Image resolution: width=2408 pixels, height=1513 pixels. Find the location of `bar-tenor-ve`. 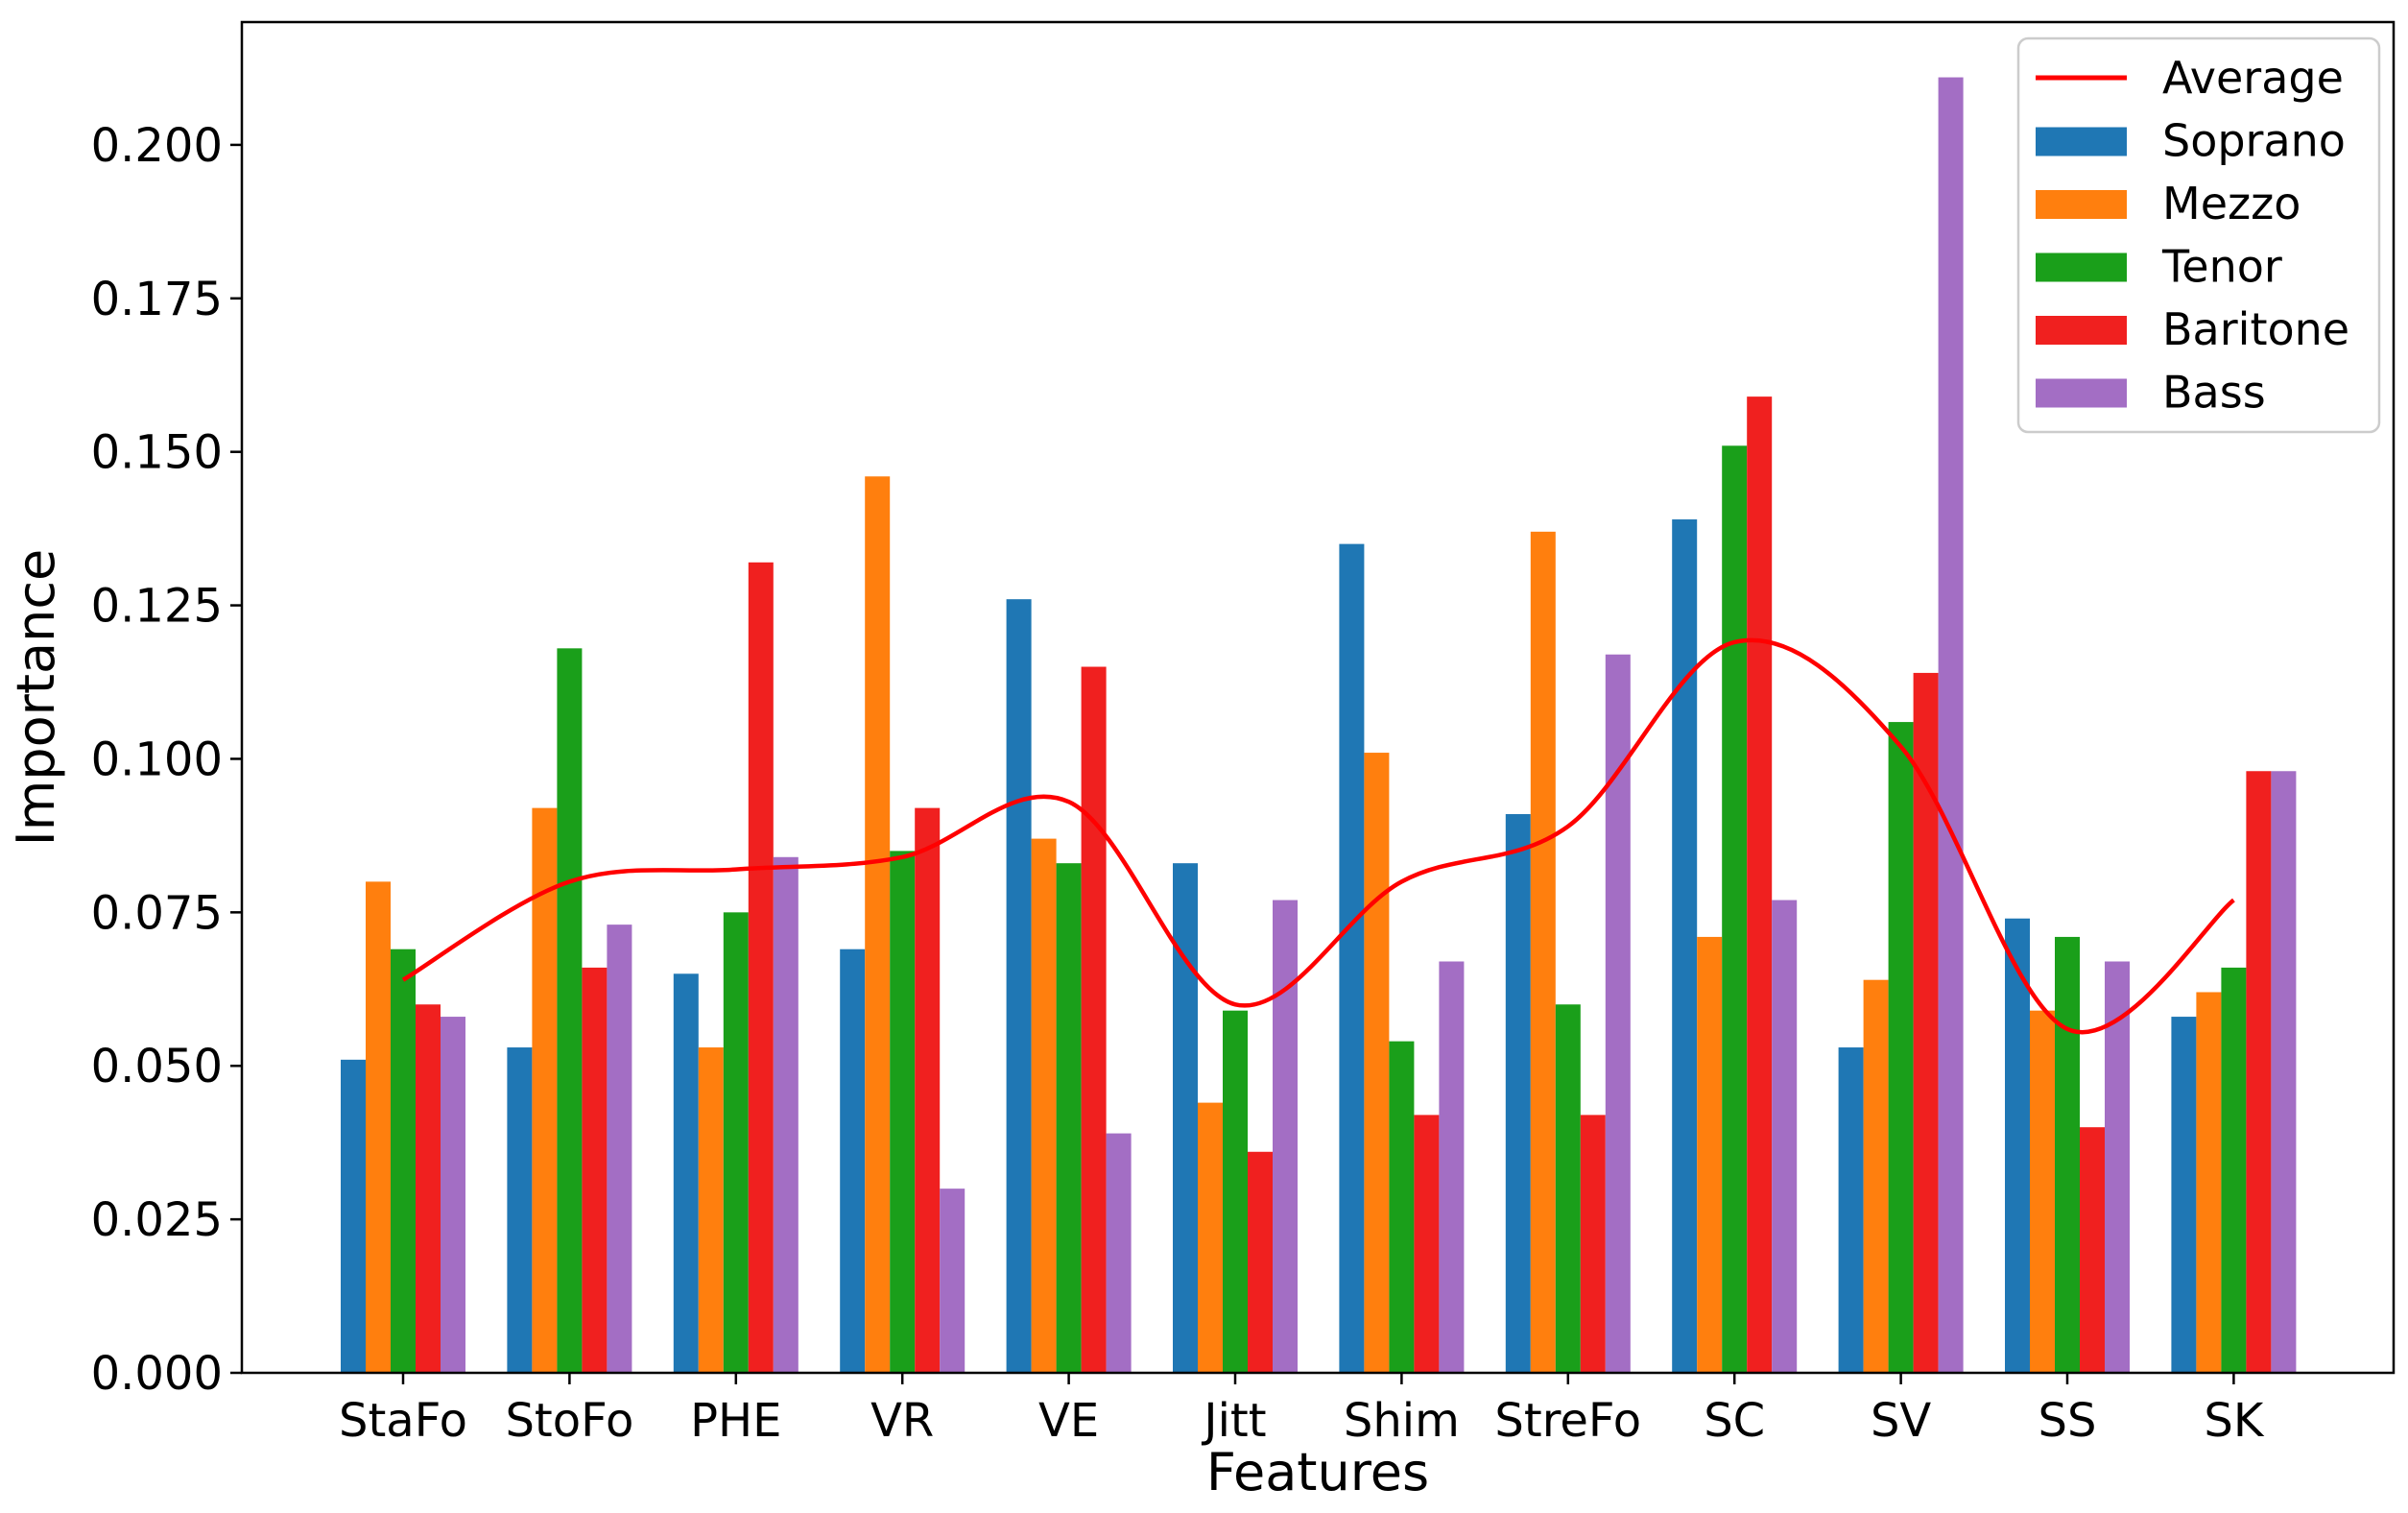

bar-tenor-ve is located at coordinates (1069, 1118).